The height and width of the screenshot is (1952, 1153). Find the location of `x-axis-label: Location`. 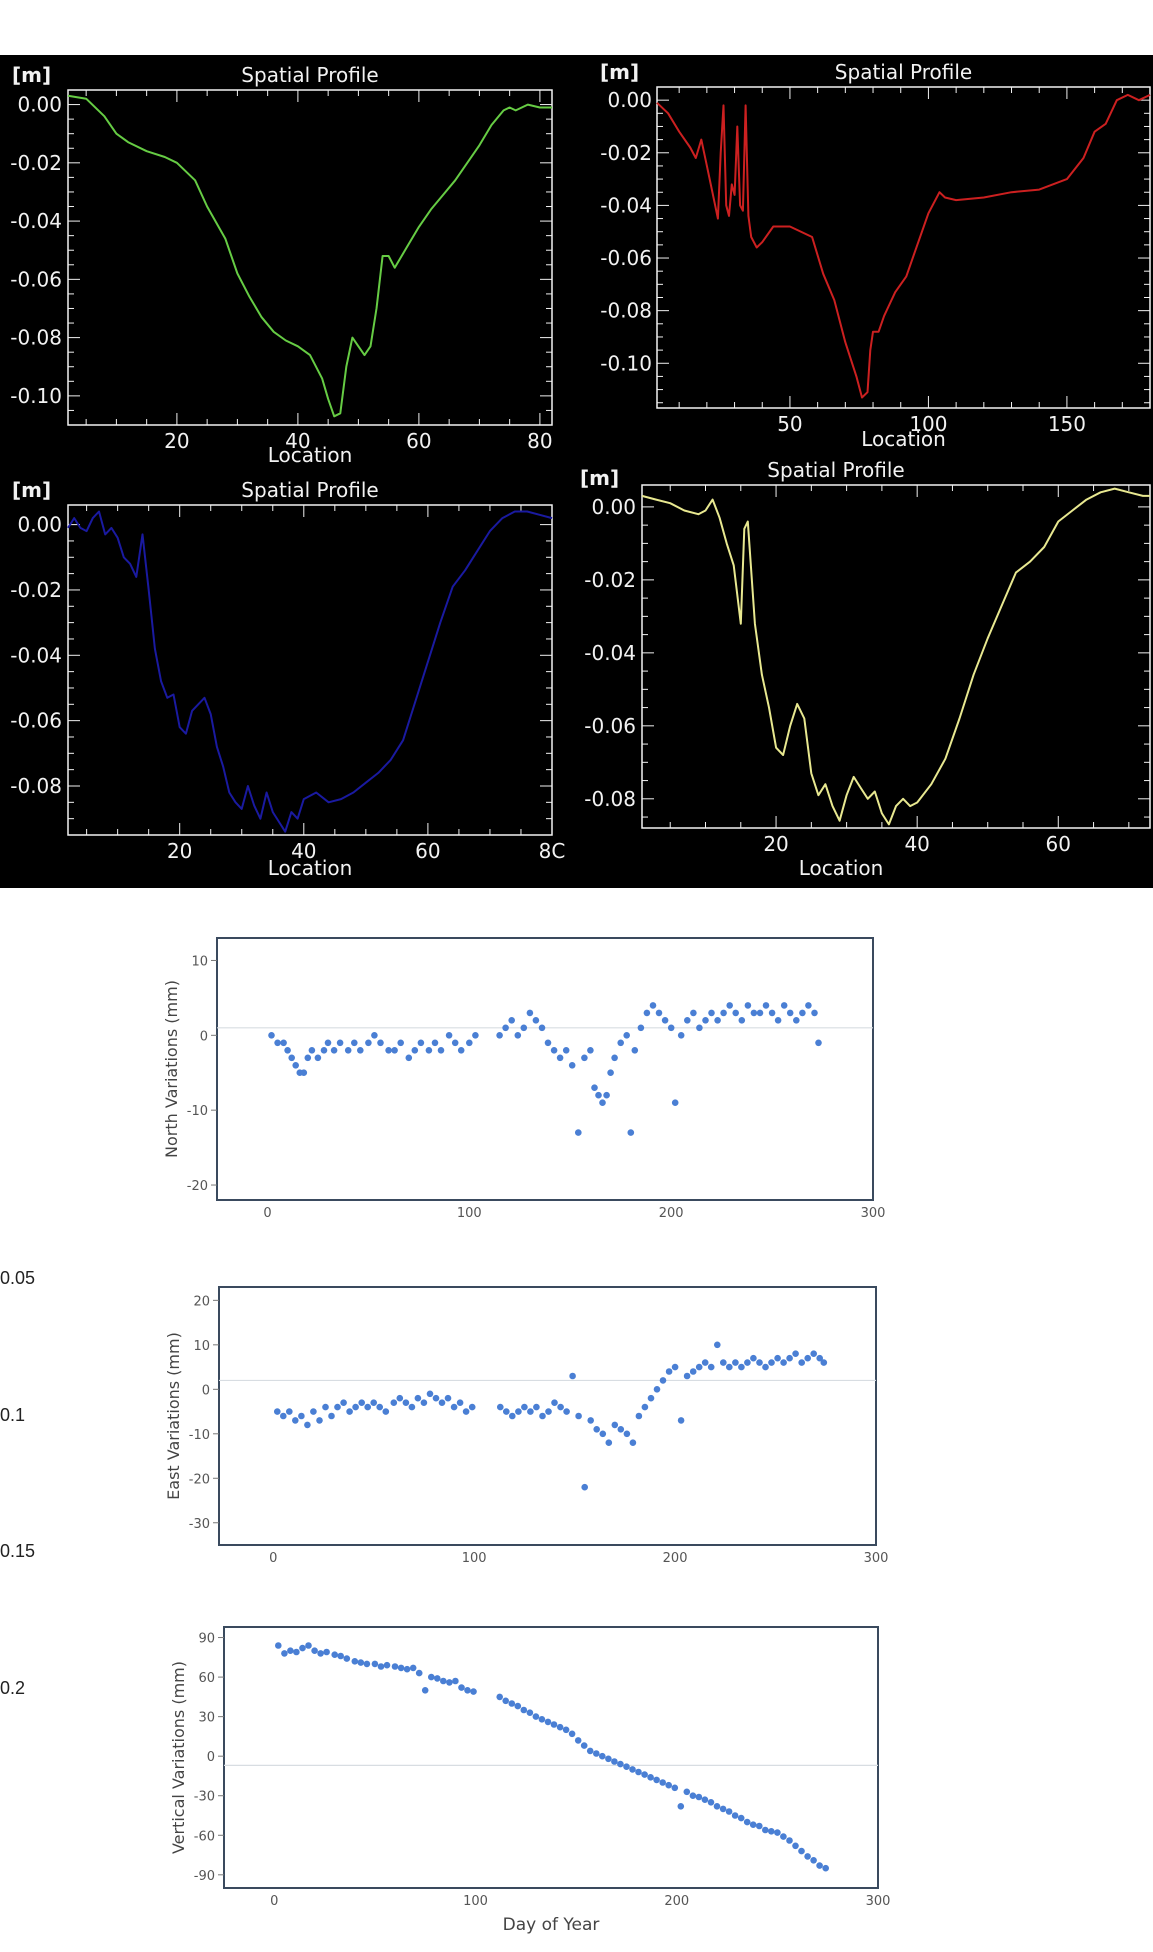

x-axis-label: Location is located at coordinates (310, 455).